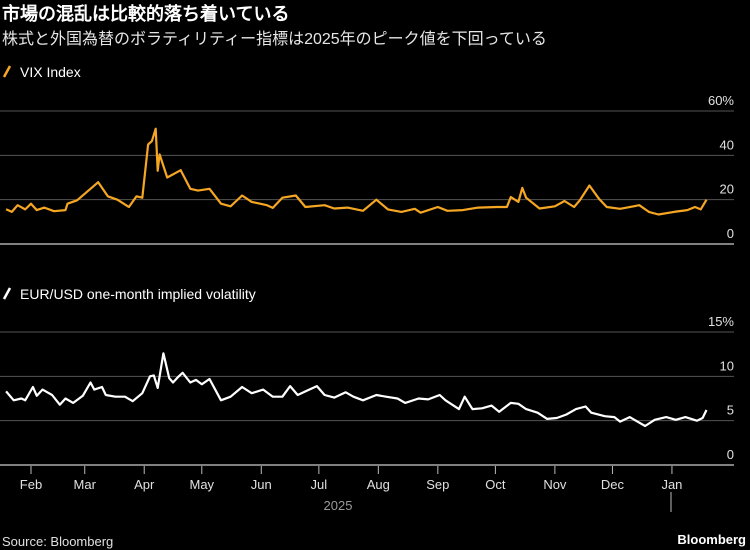  What do you see at coordinates (727, 144) in the screenshot?
I see `vix-ytick-label: 40` at bounding box center [727, 144].